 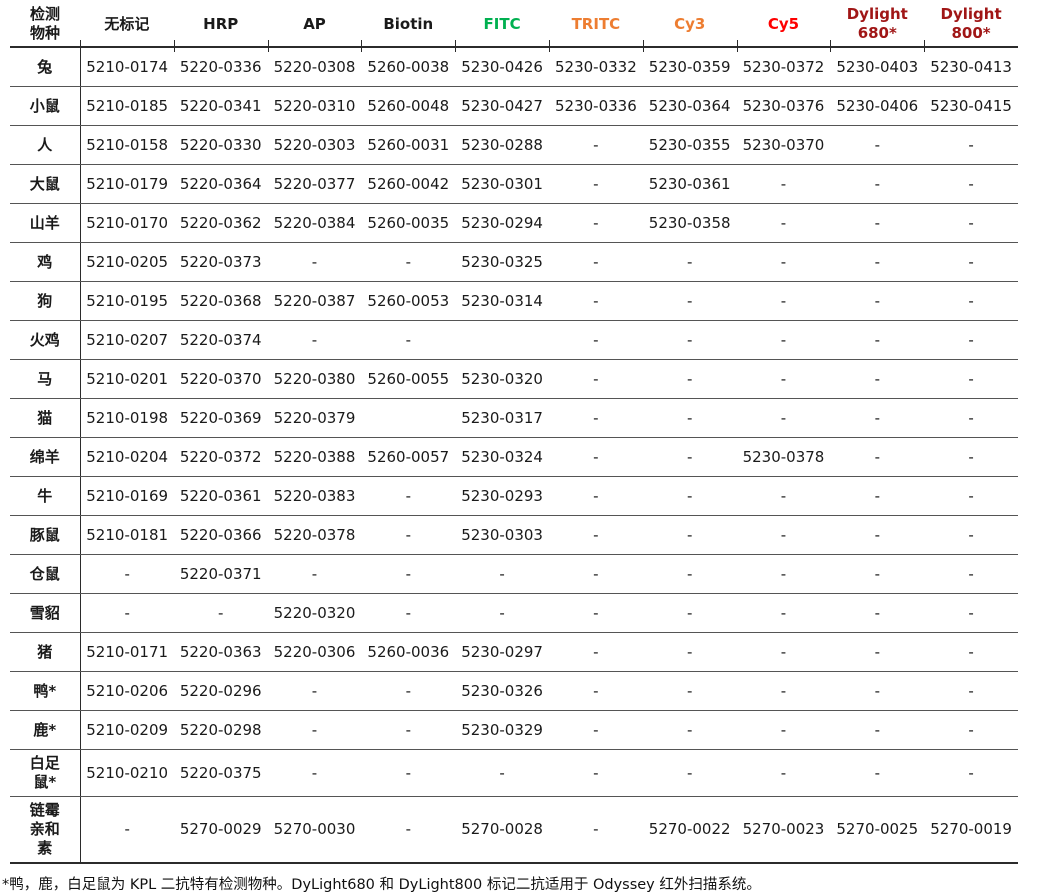 What do you see at coordinates (45, 652) in the screenshot?
I see `species-cell: 猪` at bounding box center [45, 652].